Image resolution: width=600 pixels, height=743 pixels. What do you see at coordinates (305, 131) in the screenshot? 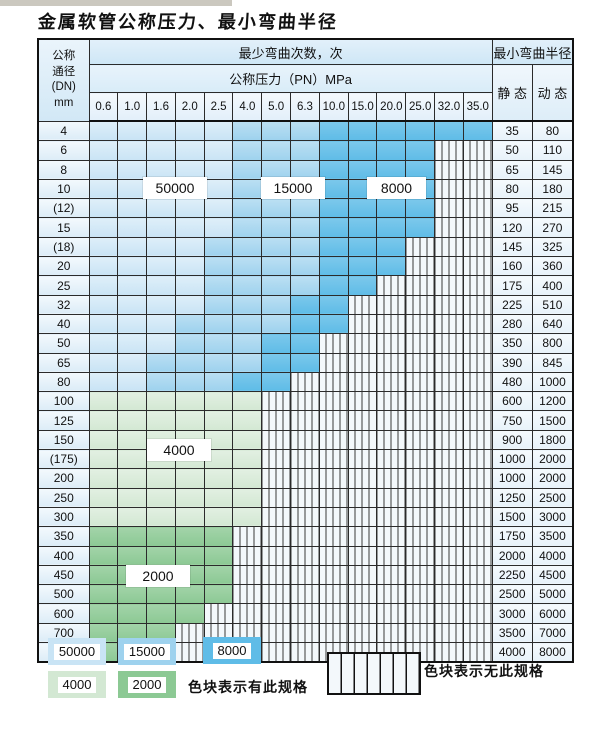
I see `table-row: 4 35 80` at bounding box center [305, 131].